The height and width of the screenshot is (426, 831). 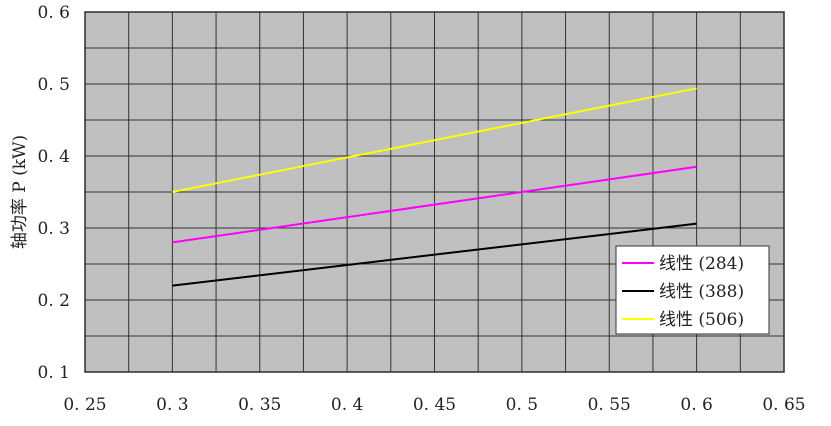 What do you see at coordinates (54, 193) in the screenshot?
I see `y-axis-ticks: 0. 1 0. 2 0. 3 0. 4 0. 5 0. 6` at bounding box center [54, 193].